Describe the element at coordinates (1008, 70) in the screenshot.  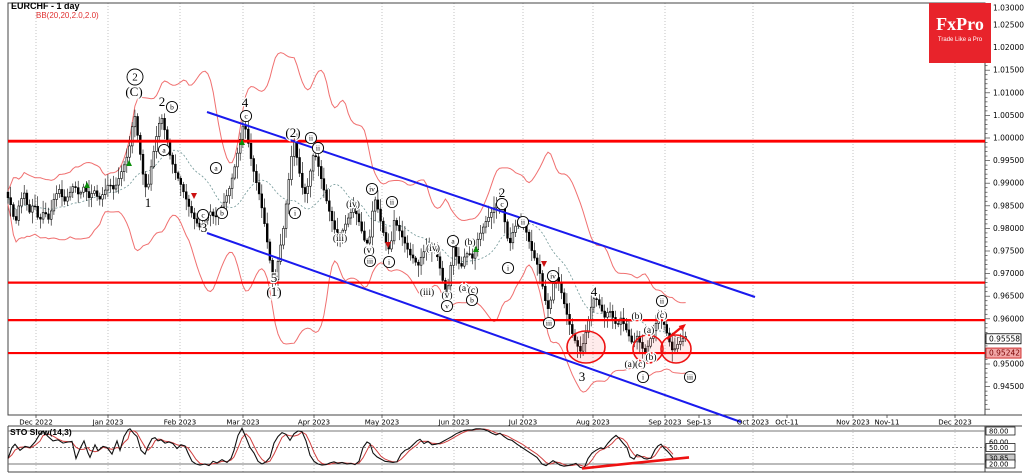
I see `price-axis-label: 1.01500` at that location.